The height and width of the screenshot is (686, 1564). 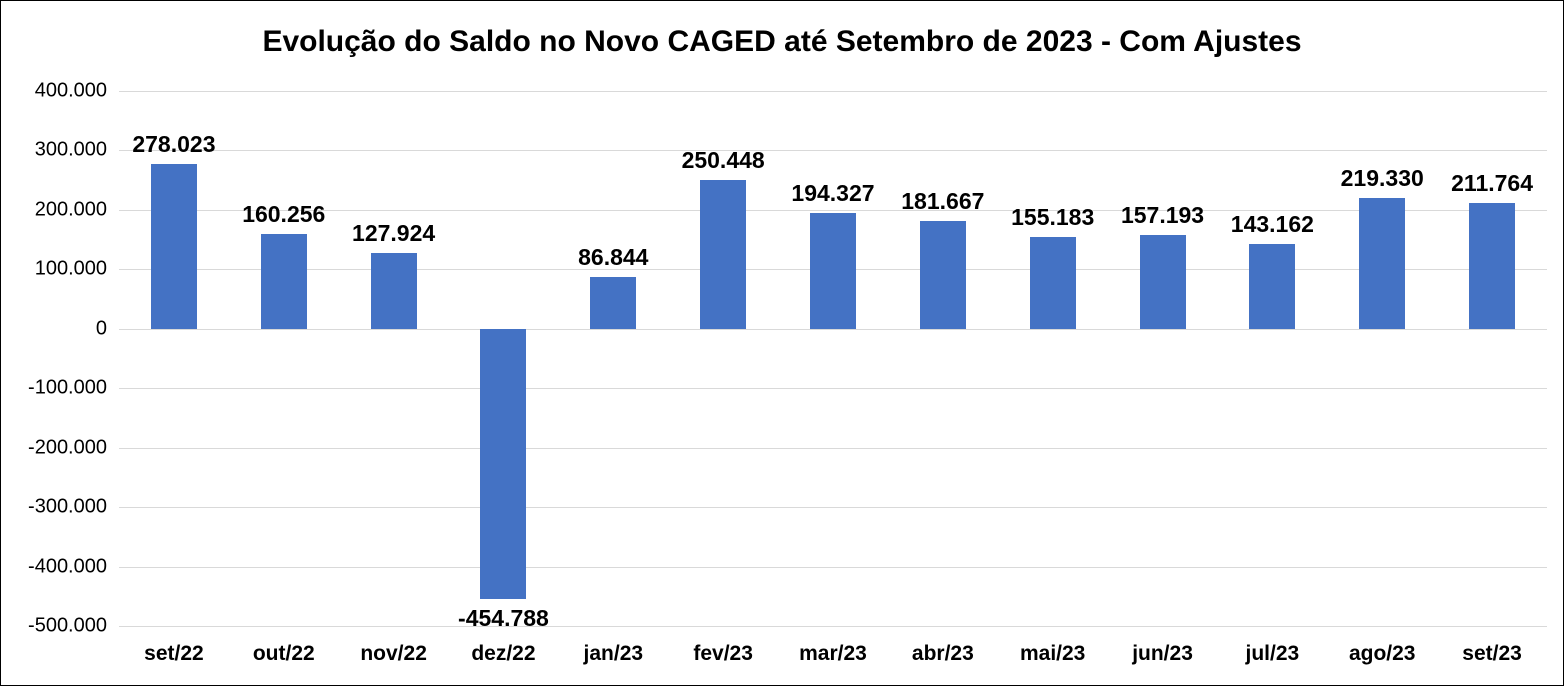 I want to click on x-axis-label: mai/23, so click(x=1052, y=653).